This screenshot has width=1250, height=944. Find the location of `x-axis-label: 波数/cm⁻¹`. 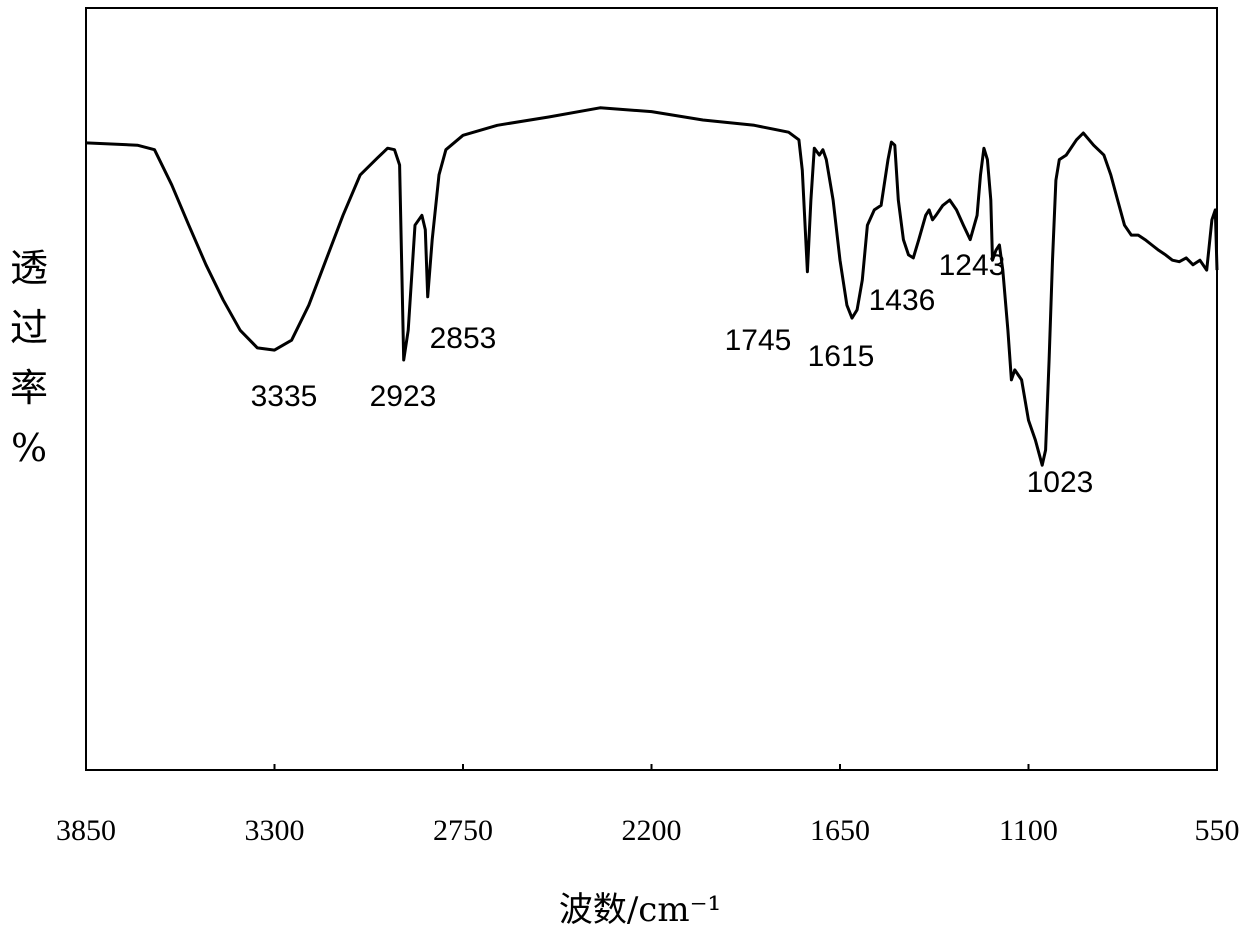

x-axis-label: 波数/cm⁻¹ is located at coordinates (640, 910).